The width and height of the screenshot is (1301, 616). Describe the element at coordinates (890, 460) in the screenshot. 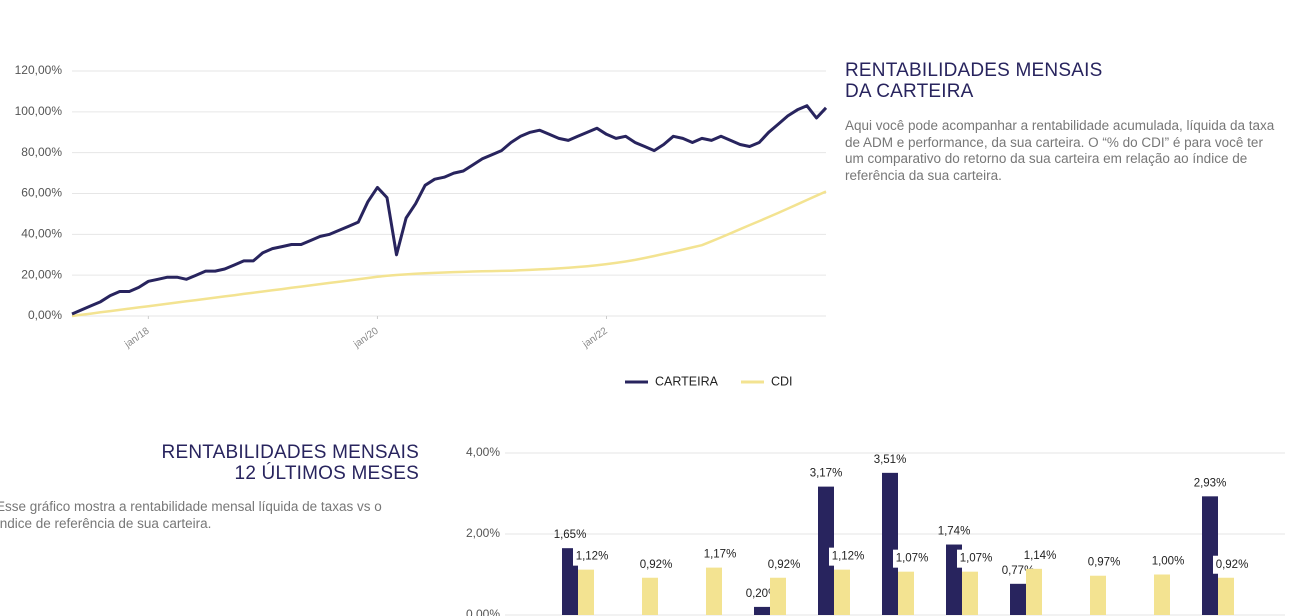

I see `data-label: 3,51%` at that location.